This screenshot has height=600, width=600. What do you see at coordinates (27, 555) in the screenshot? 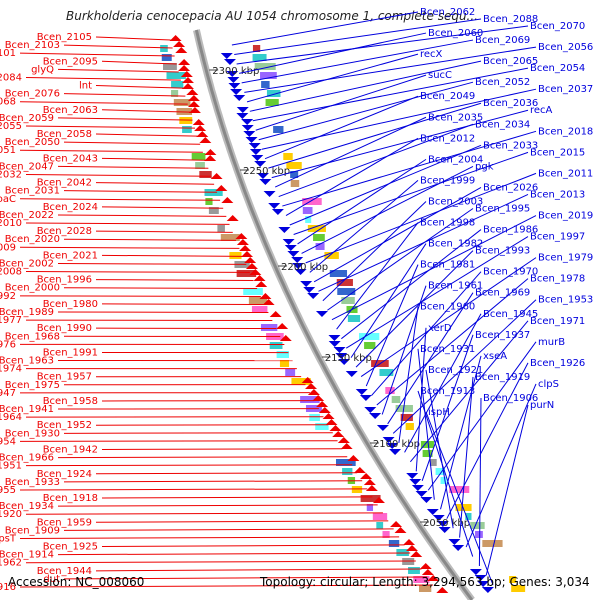
I see `gene-label-forward: Bcen_1914` at bounding box center [27, 555].